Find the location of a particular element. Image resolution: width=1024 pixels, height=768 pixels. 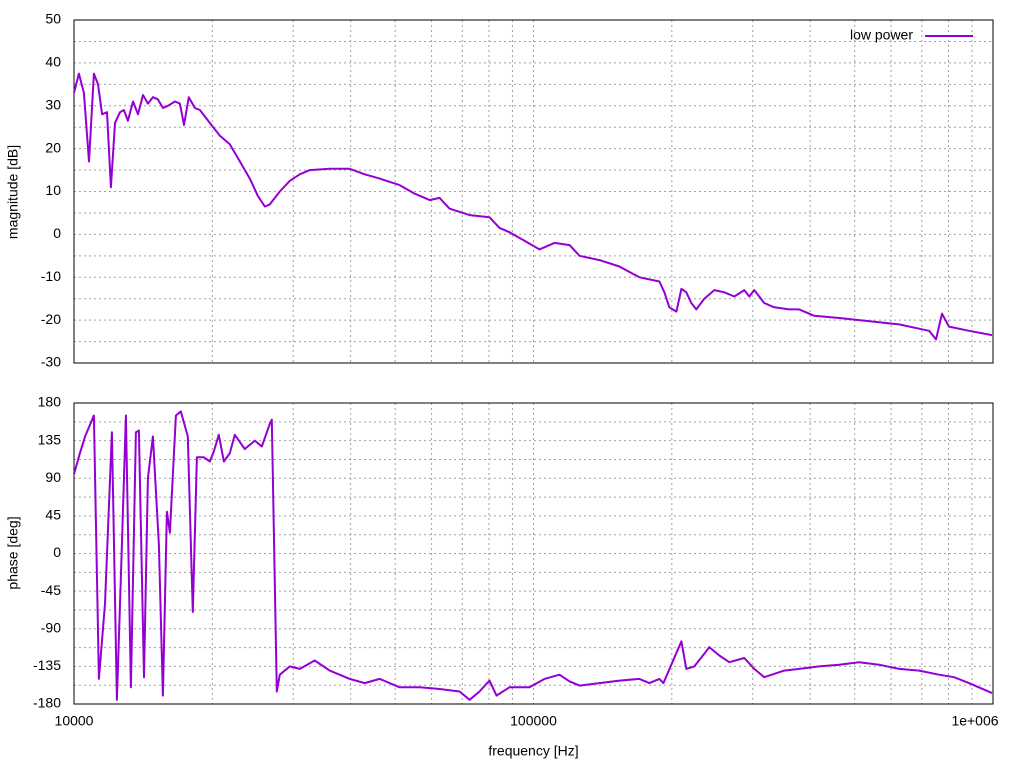

y-axis-title: phase [deg] is located at coordinates (13, 552).